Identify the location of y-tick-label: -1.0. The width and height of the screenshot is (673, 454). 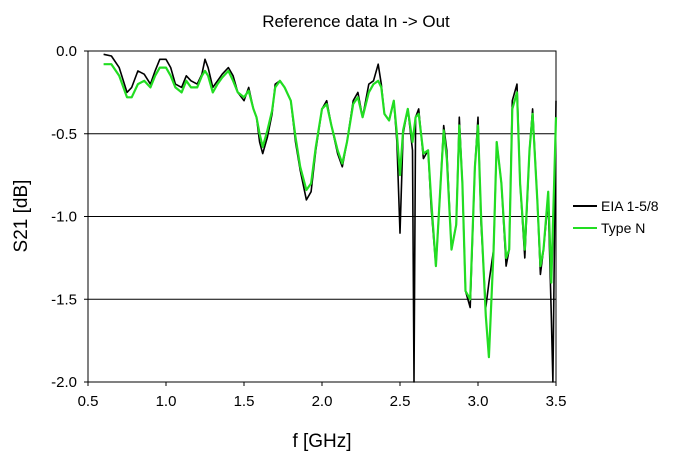
(64, 217).